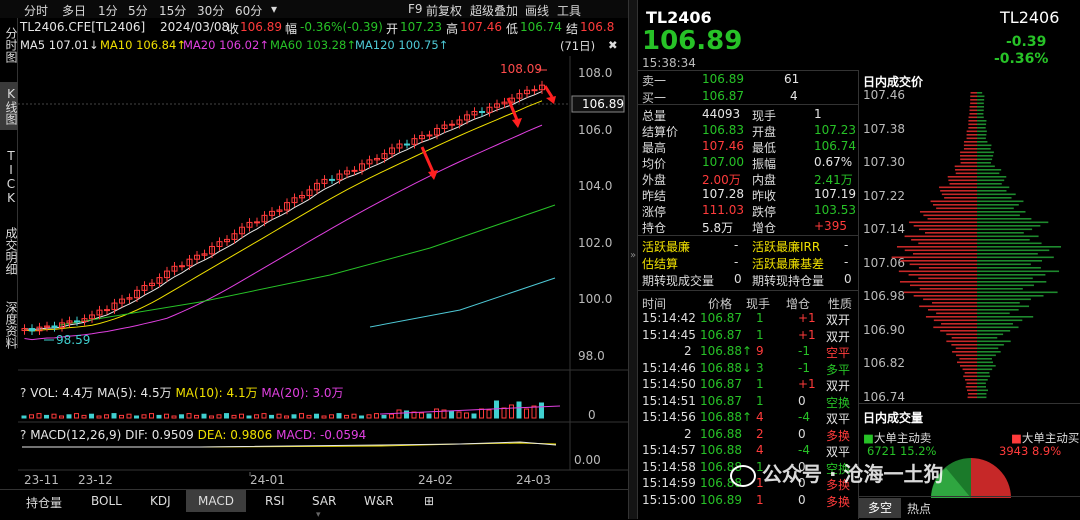 The image size is (1080, 520). What do you see at coordinates (23, 393) in the screenshot?
I see `vol-help-icon: ?` at bounding box center [23, 393].